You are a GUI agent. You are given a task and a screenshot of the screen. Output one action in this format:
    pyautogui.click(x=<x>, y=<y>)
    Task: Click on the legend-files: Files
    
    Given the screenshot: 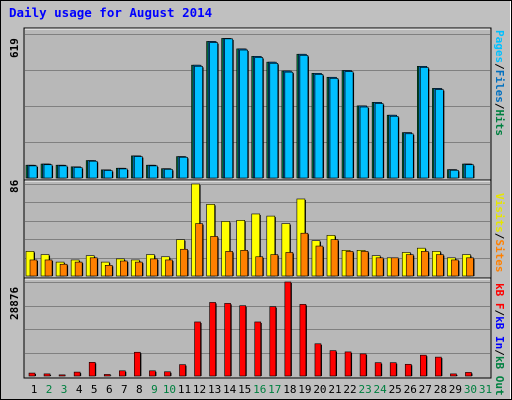 What is the action you would take?
    pyautogui.click(x=499, y=86)
    